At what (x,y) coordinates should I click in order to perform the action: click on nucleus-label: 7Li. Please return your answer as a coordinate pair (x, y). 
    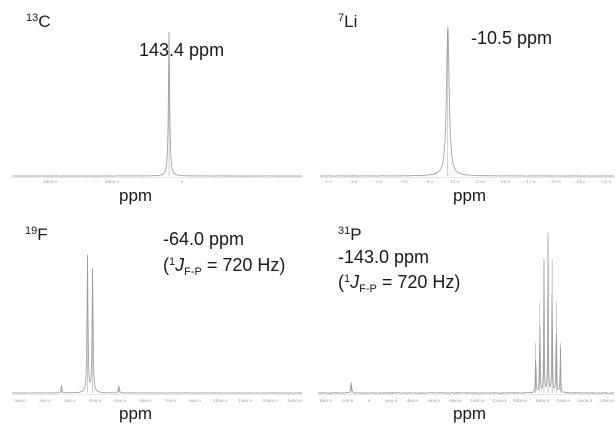
    Looking at the image, I should click on (347, 22).